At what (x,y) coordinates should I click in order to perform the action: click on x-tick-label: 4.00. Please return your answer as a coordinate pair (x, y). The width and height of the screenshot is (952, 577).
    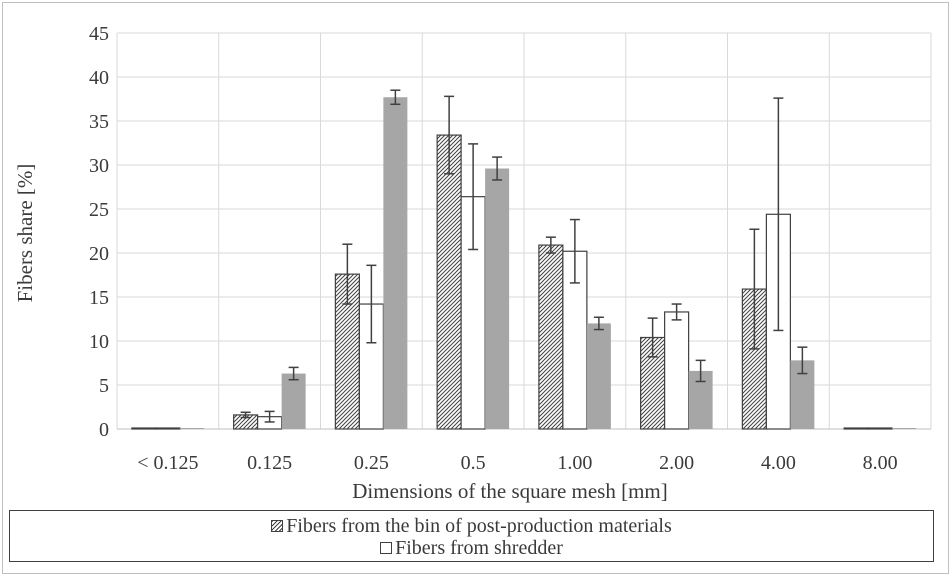
    Looking at the image, I should click on (778, 463).